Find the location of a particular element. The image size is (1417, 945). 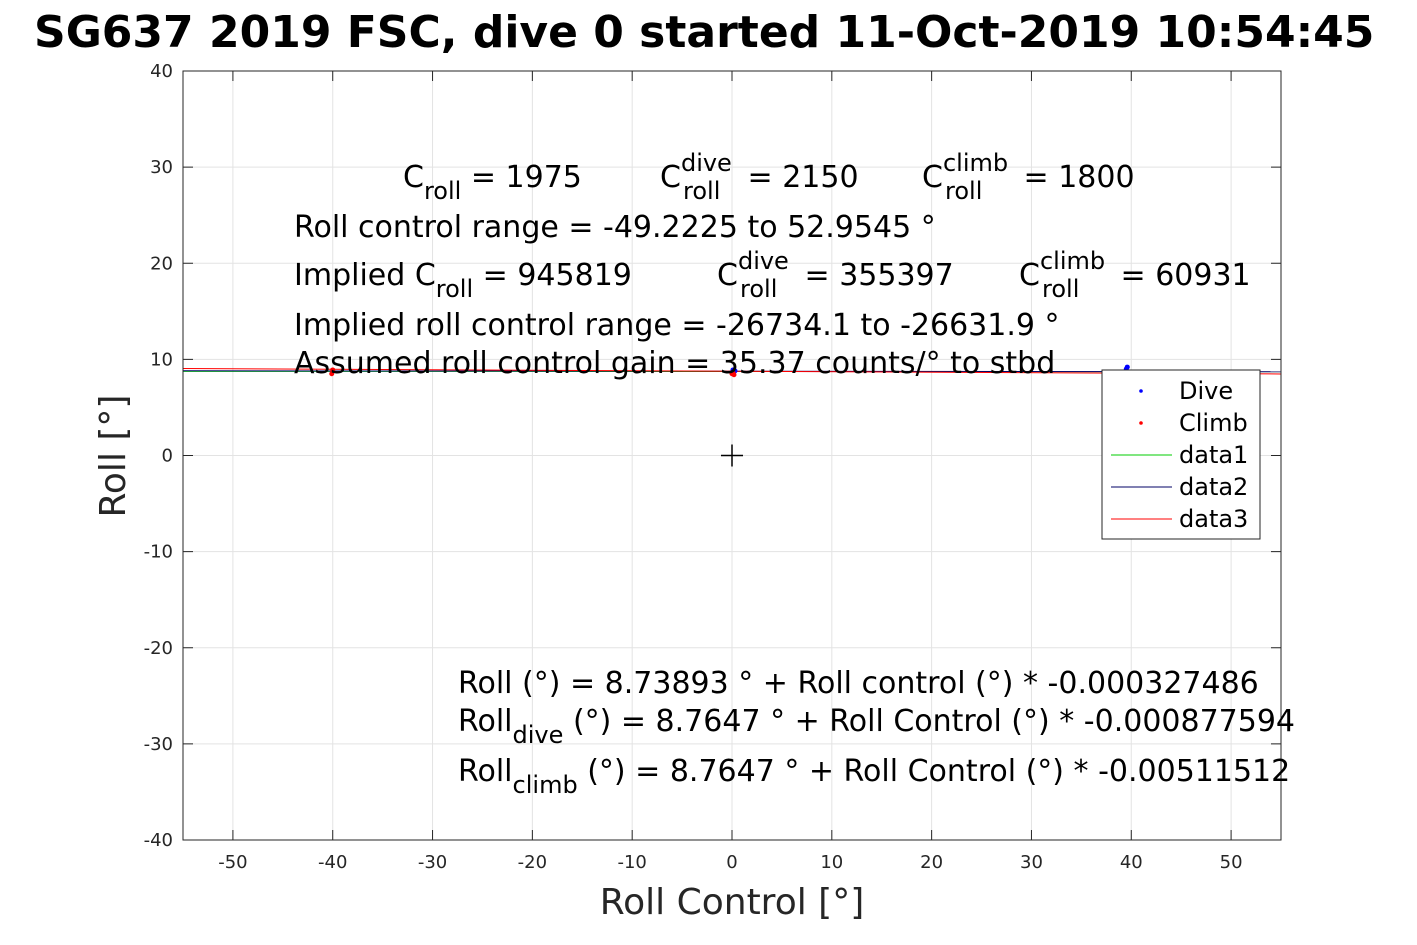

fit-dive-base: Roll is located at coordinates (485, 721).